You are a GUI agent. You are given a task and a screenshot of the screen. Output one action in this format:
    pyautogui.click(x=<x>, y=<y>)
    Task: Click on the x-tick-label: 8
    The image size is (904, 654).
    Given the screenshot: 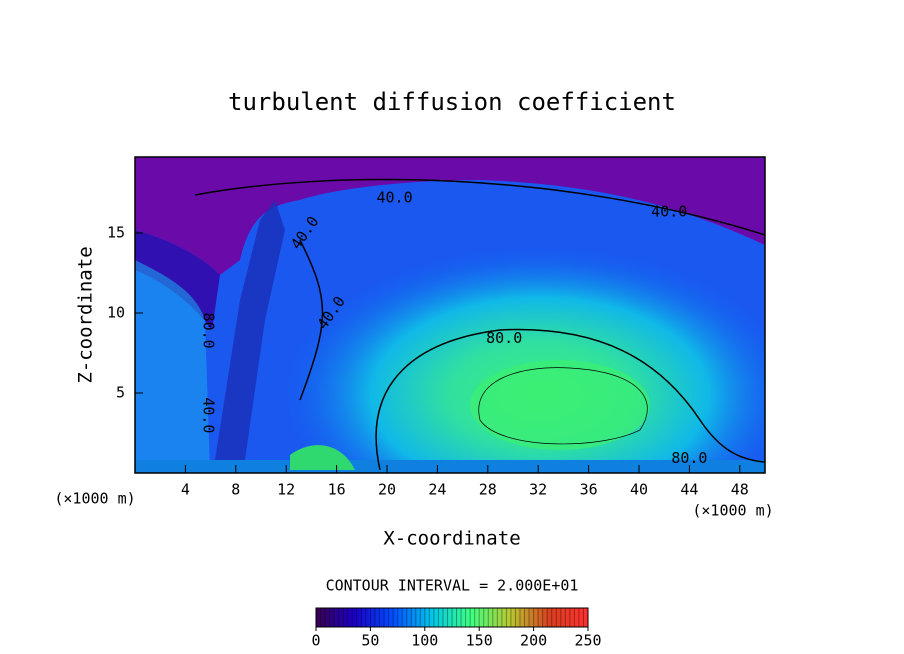 What is the action you would take?
    pyautogui.click(x=235, y=490)
    